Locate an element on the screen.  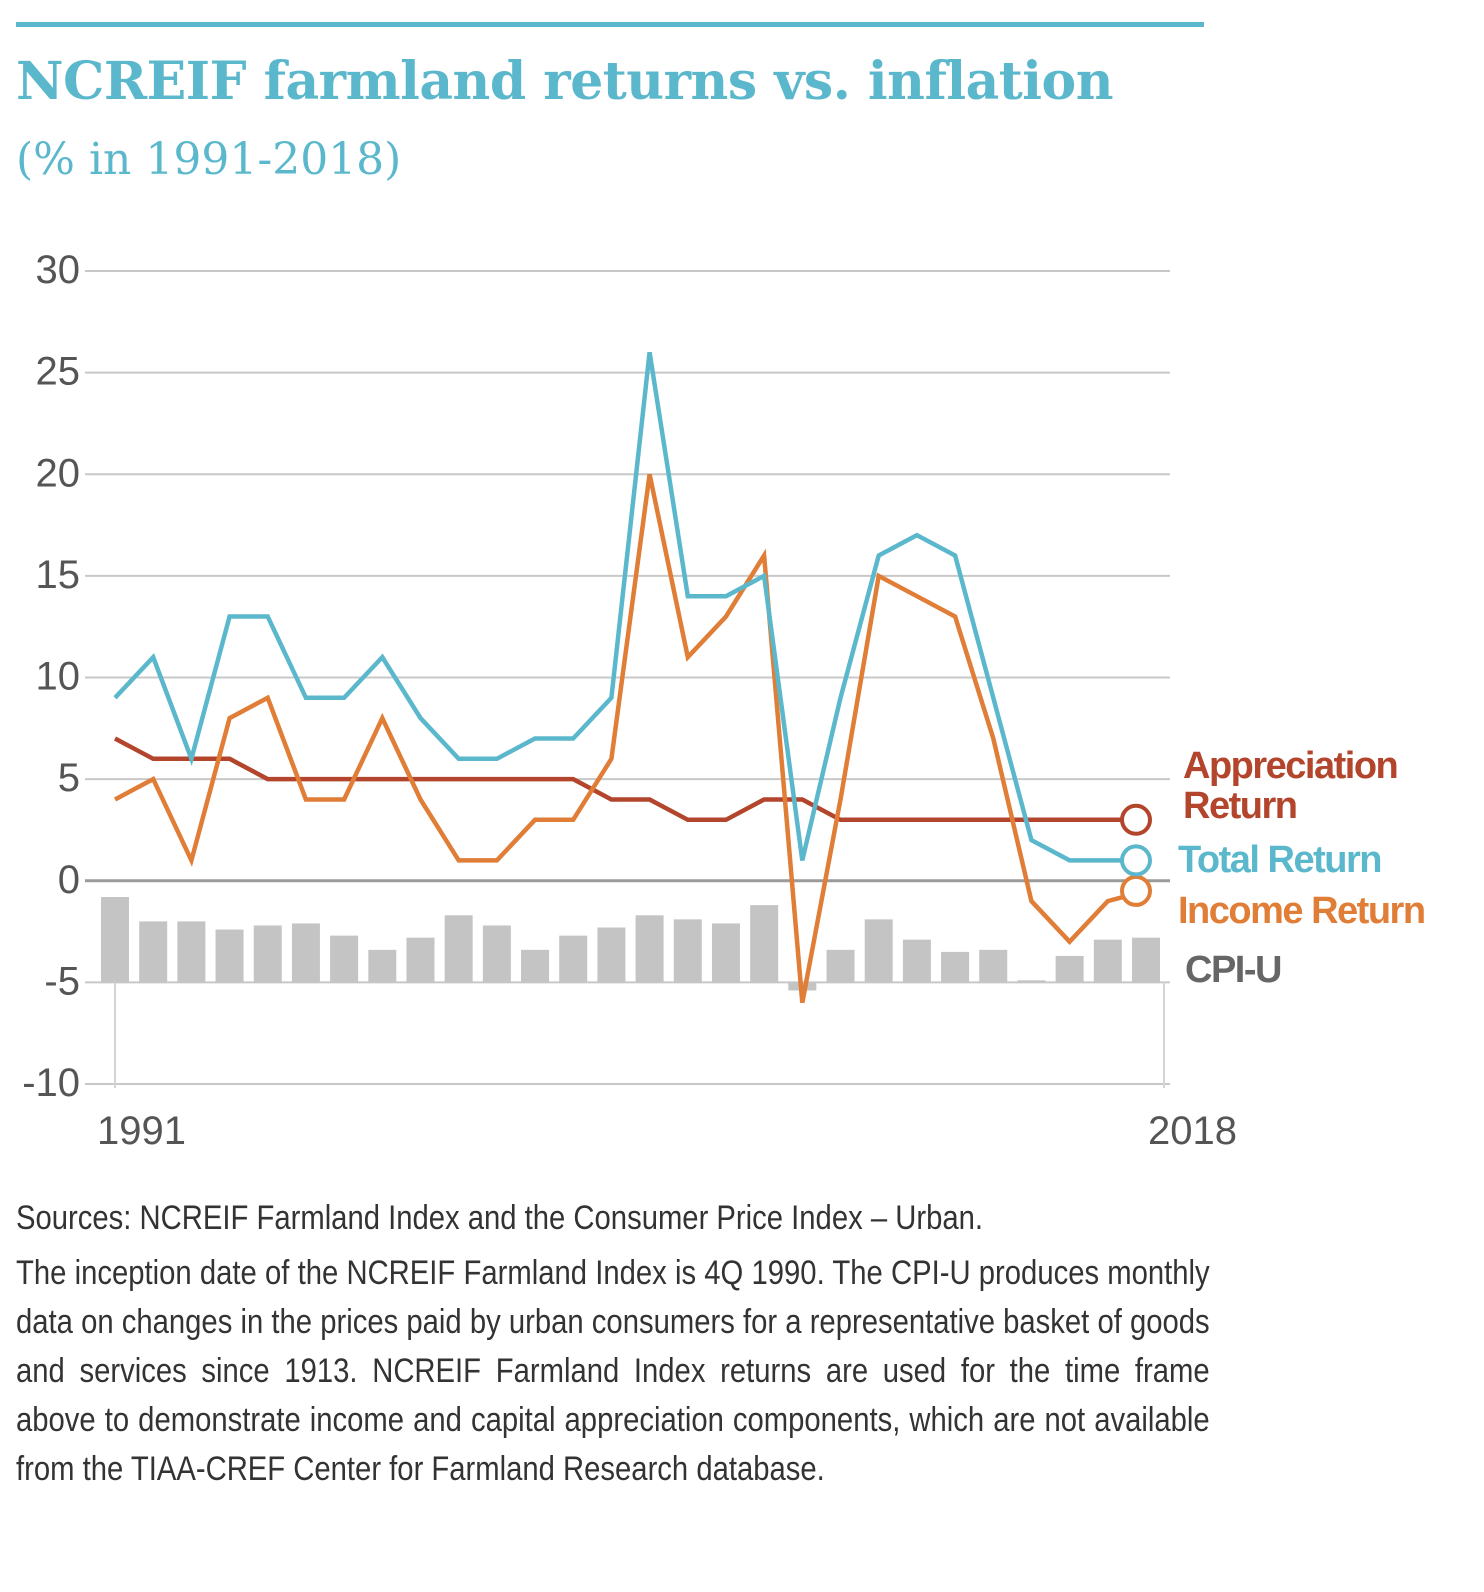
cpi-bar-2003 is located at coordinates (573, 959).